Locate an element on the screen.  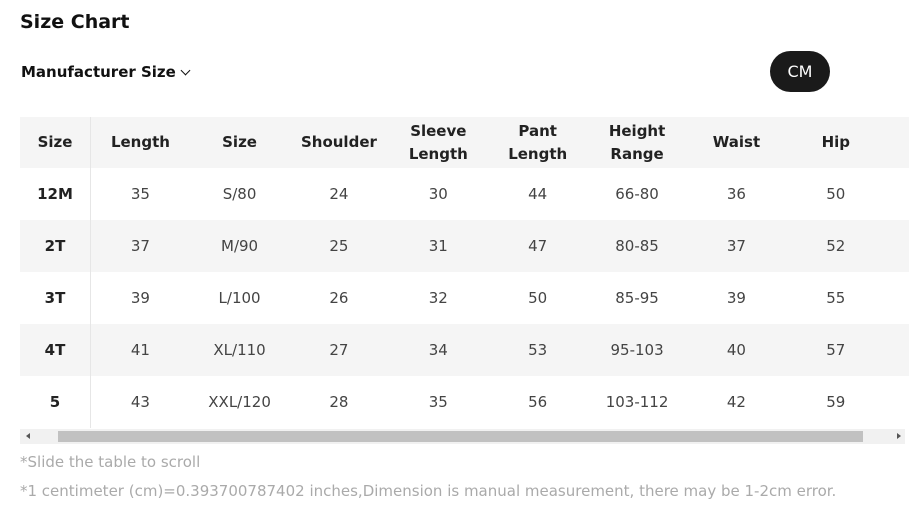
table-row: 12M 35 S/80 24 30 44 66-80 36 50 54 is located at coordinates (464, 194).